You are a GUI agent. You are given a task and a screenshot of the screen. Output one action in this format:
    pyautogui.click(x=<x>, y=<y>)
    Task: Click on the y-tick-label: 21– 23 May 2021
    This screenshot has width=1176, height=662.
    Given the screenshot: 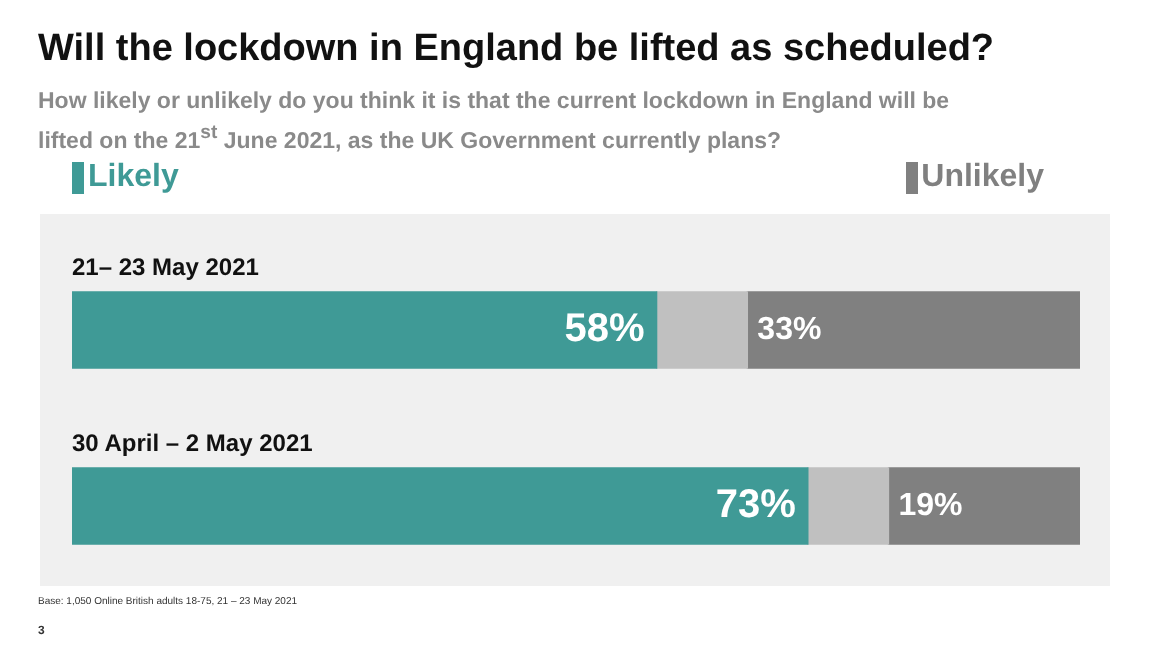 What is the action you would take?
    pyautogui.click(x=166, y=266)
    